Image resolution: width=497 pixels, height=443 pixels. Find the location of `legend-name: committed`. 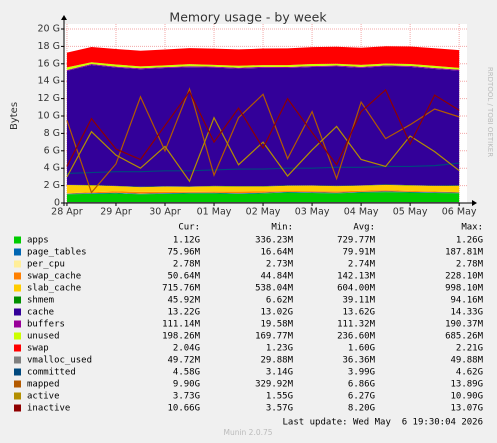

legend-name: committed is located at coordinates (51, 373).